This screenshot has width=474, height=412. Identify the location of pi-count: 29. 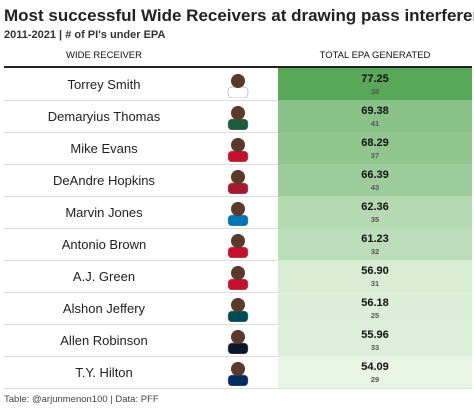
(375, 379).